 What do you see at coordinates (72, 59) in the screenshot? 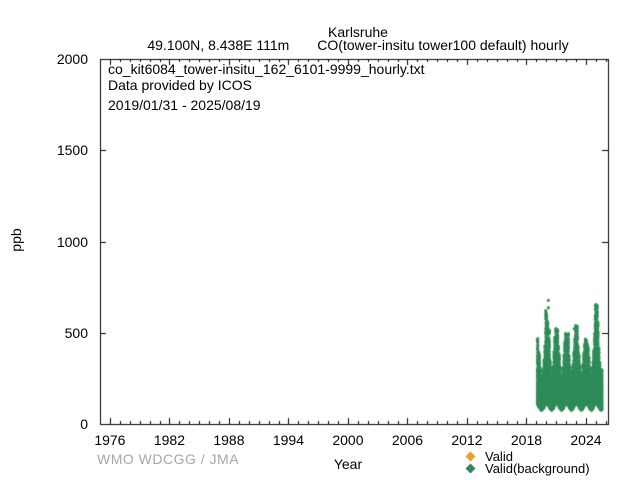
I see `y-tick-label-2000: 2000` at bounding box center [72, 59].